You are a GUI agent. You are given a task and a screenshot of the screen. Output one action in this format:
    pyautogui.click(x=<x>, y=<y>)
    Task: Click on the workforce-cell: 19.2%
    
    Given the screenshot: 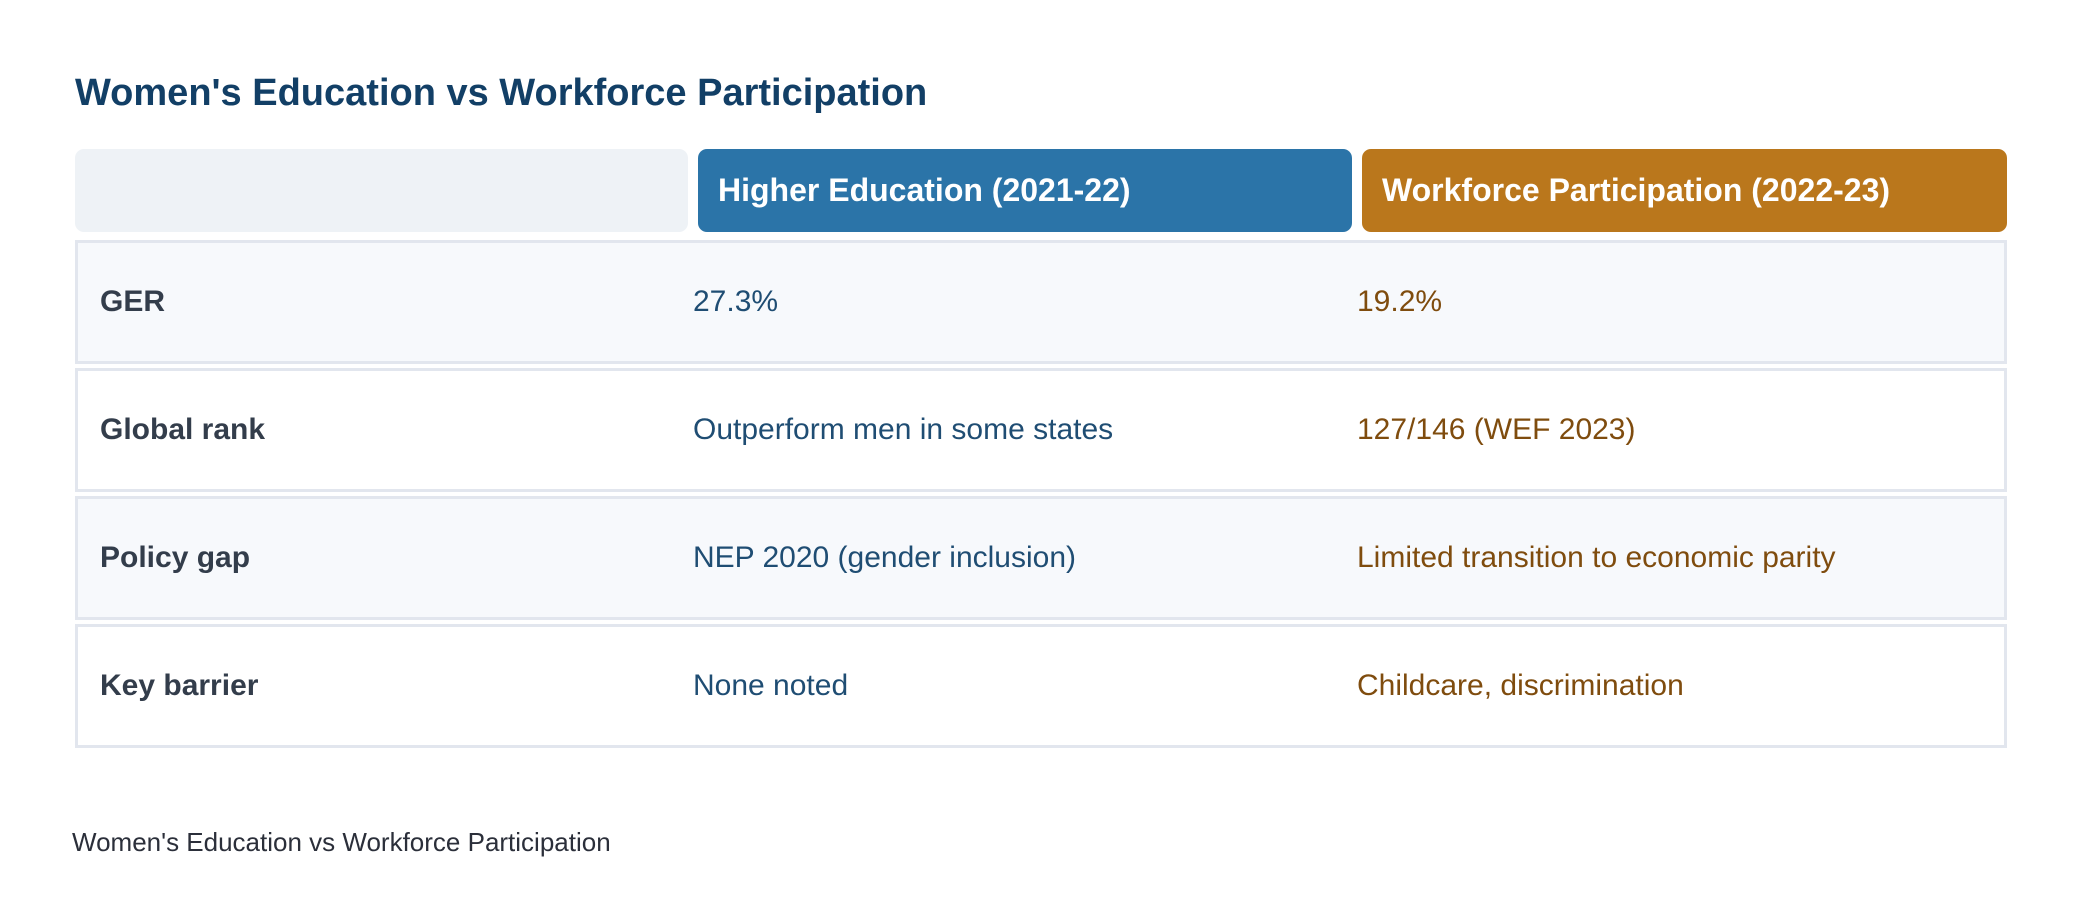 What is the action you would take?
    pyautogui.click(x=1400, y=301)
    